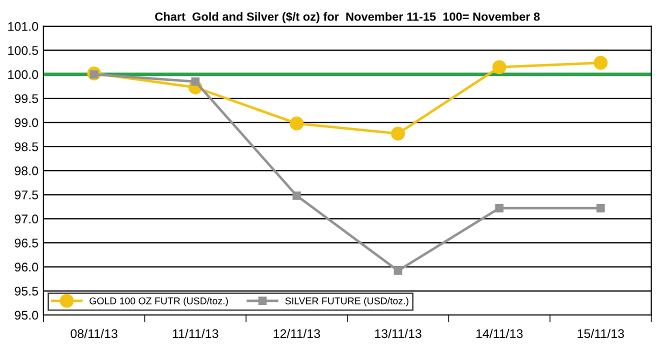 Image resolution: width=668 pixels, height=350 pixels. What do you see at coordinates (23, 75) in the screenshot?
I see `y-tick-label: 100.0` at bounding box center [23, 75].